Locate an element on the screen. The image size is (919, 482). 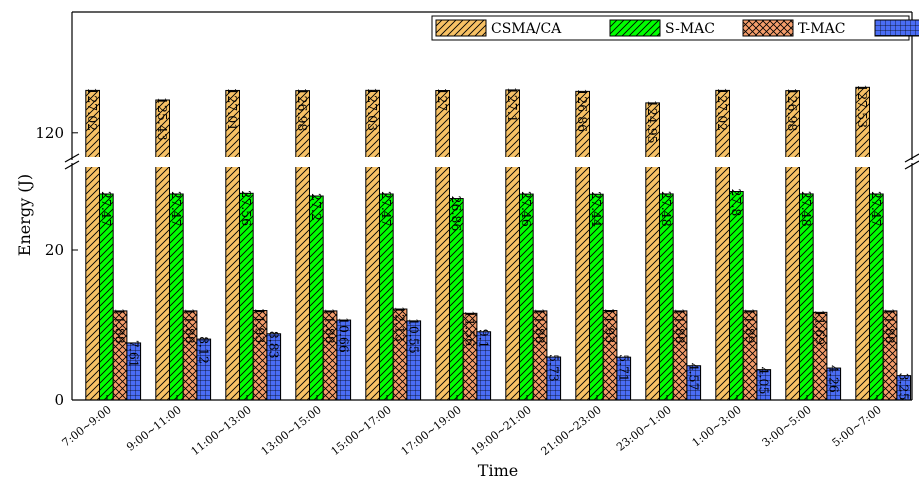
data-label: 11.69 is located at coordinates (820, 327).